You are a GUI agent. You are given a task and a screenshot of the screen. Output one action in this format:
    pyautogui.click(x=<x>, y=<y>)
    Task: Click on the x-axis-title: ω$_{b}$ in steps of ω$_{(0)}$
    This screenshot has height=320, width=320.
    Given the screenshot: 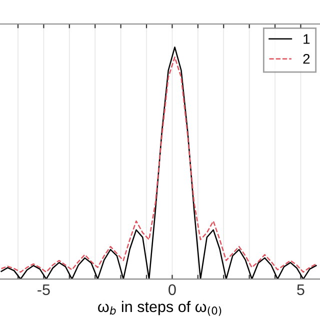 What is the action you would take?
    pyautogui.click(x=160, y=308)
    